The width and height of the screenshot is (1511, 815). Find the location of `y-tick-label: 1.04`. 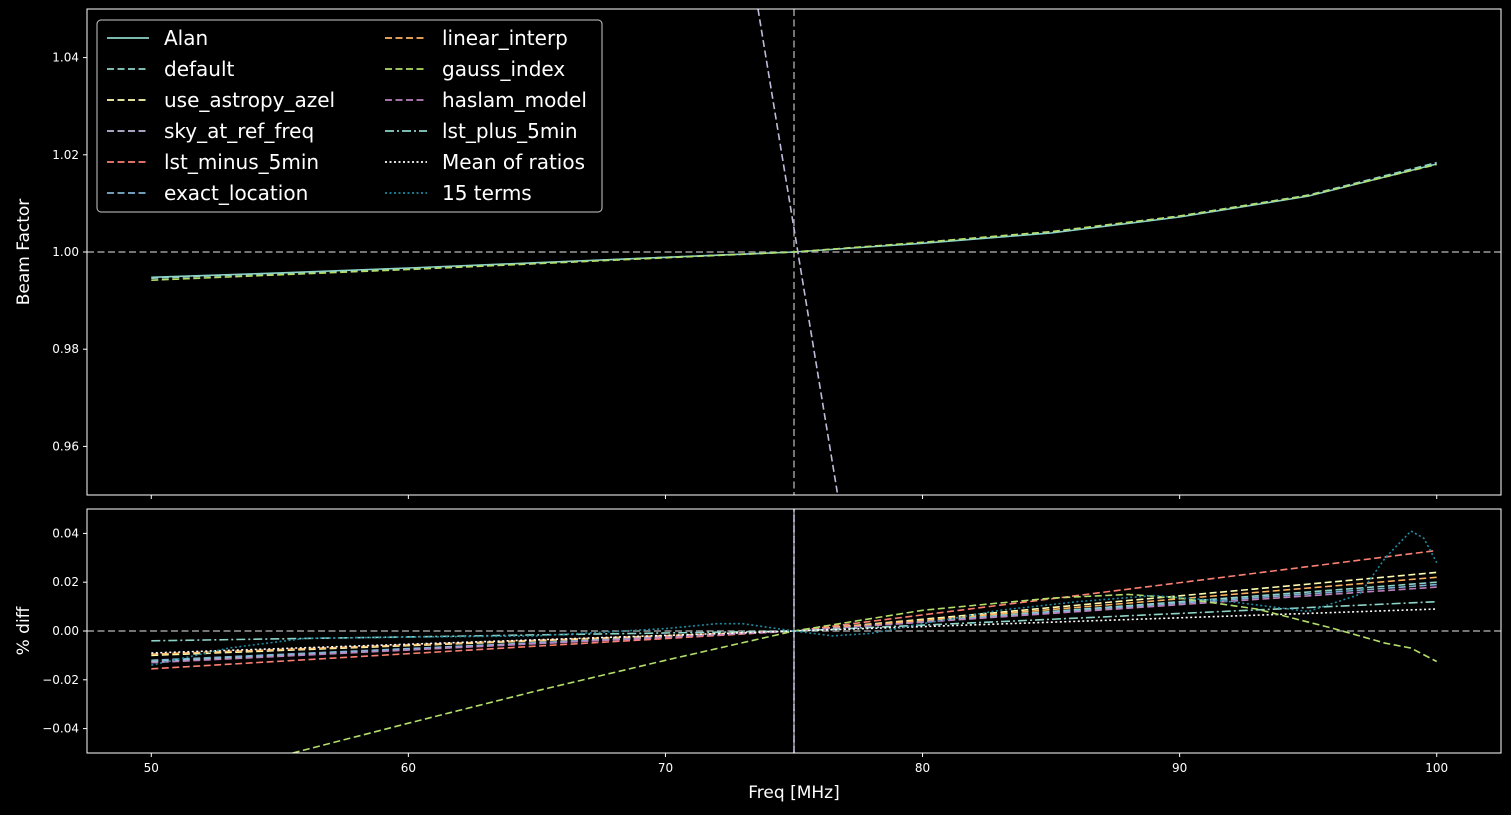

y-tick-label: 1.04 is located at coordinates (65, 58).